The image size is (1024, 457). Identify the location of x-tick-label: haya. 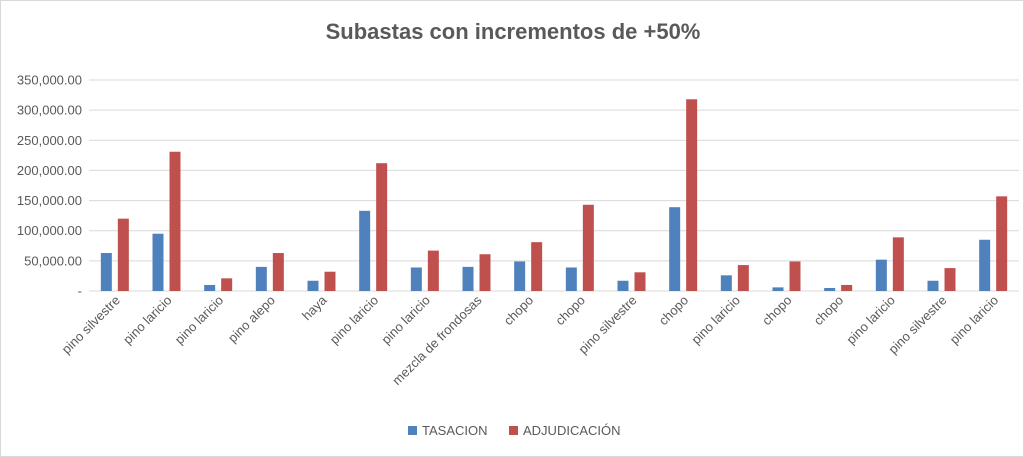
(314, 307).